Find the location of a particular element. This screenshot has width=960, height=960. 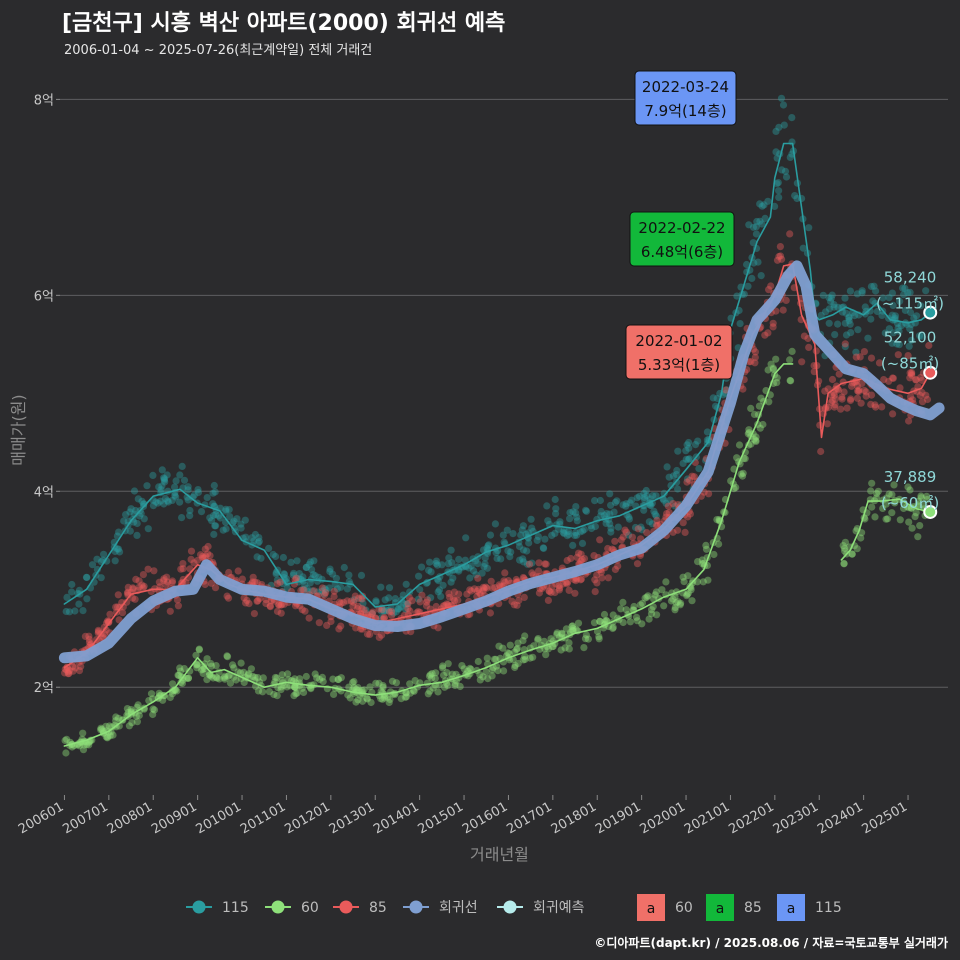

legend-box-glyph: a is located at coordinates (791, 909).